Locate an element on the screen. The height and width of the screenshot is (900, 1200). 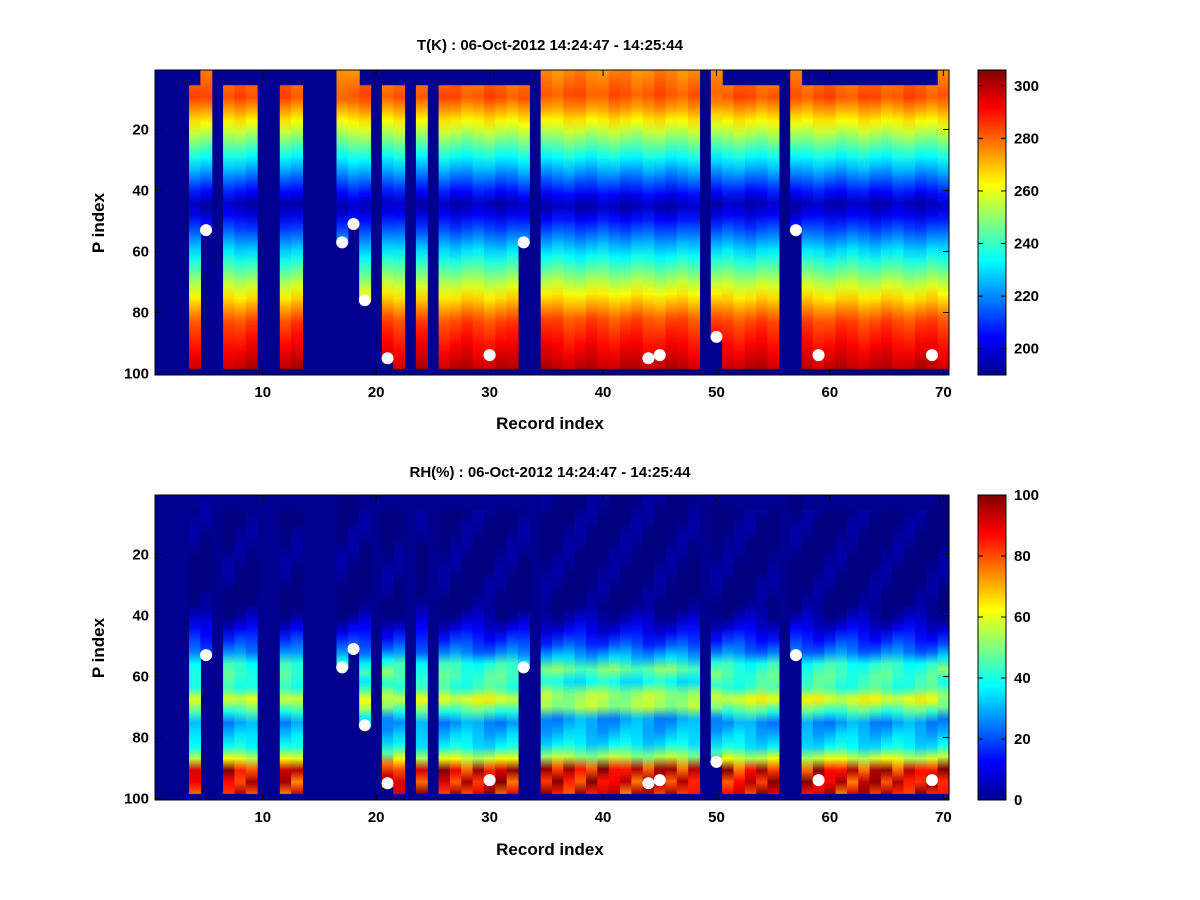
temperature-y-label: P index is located at coordinates (98, 222).